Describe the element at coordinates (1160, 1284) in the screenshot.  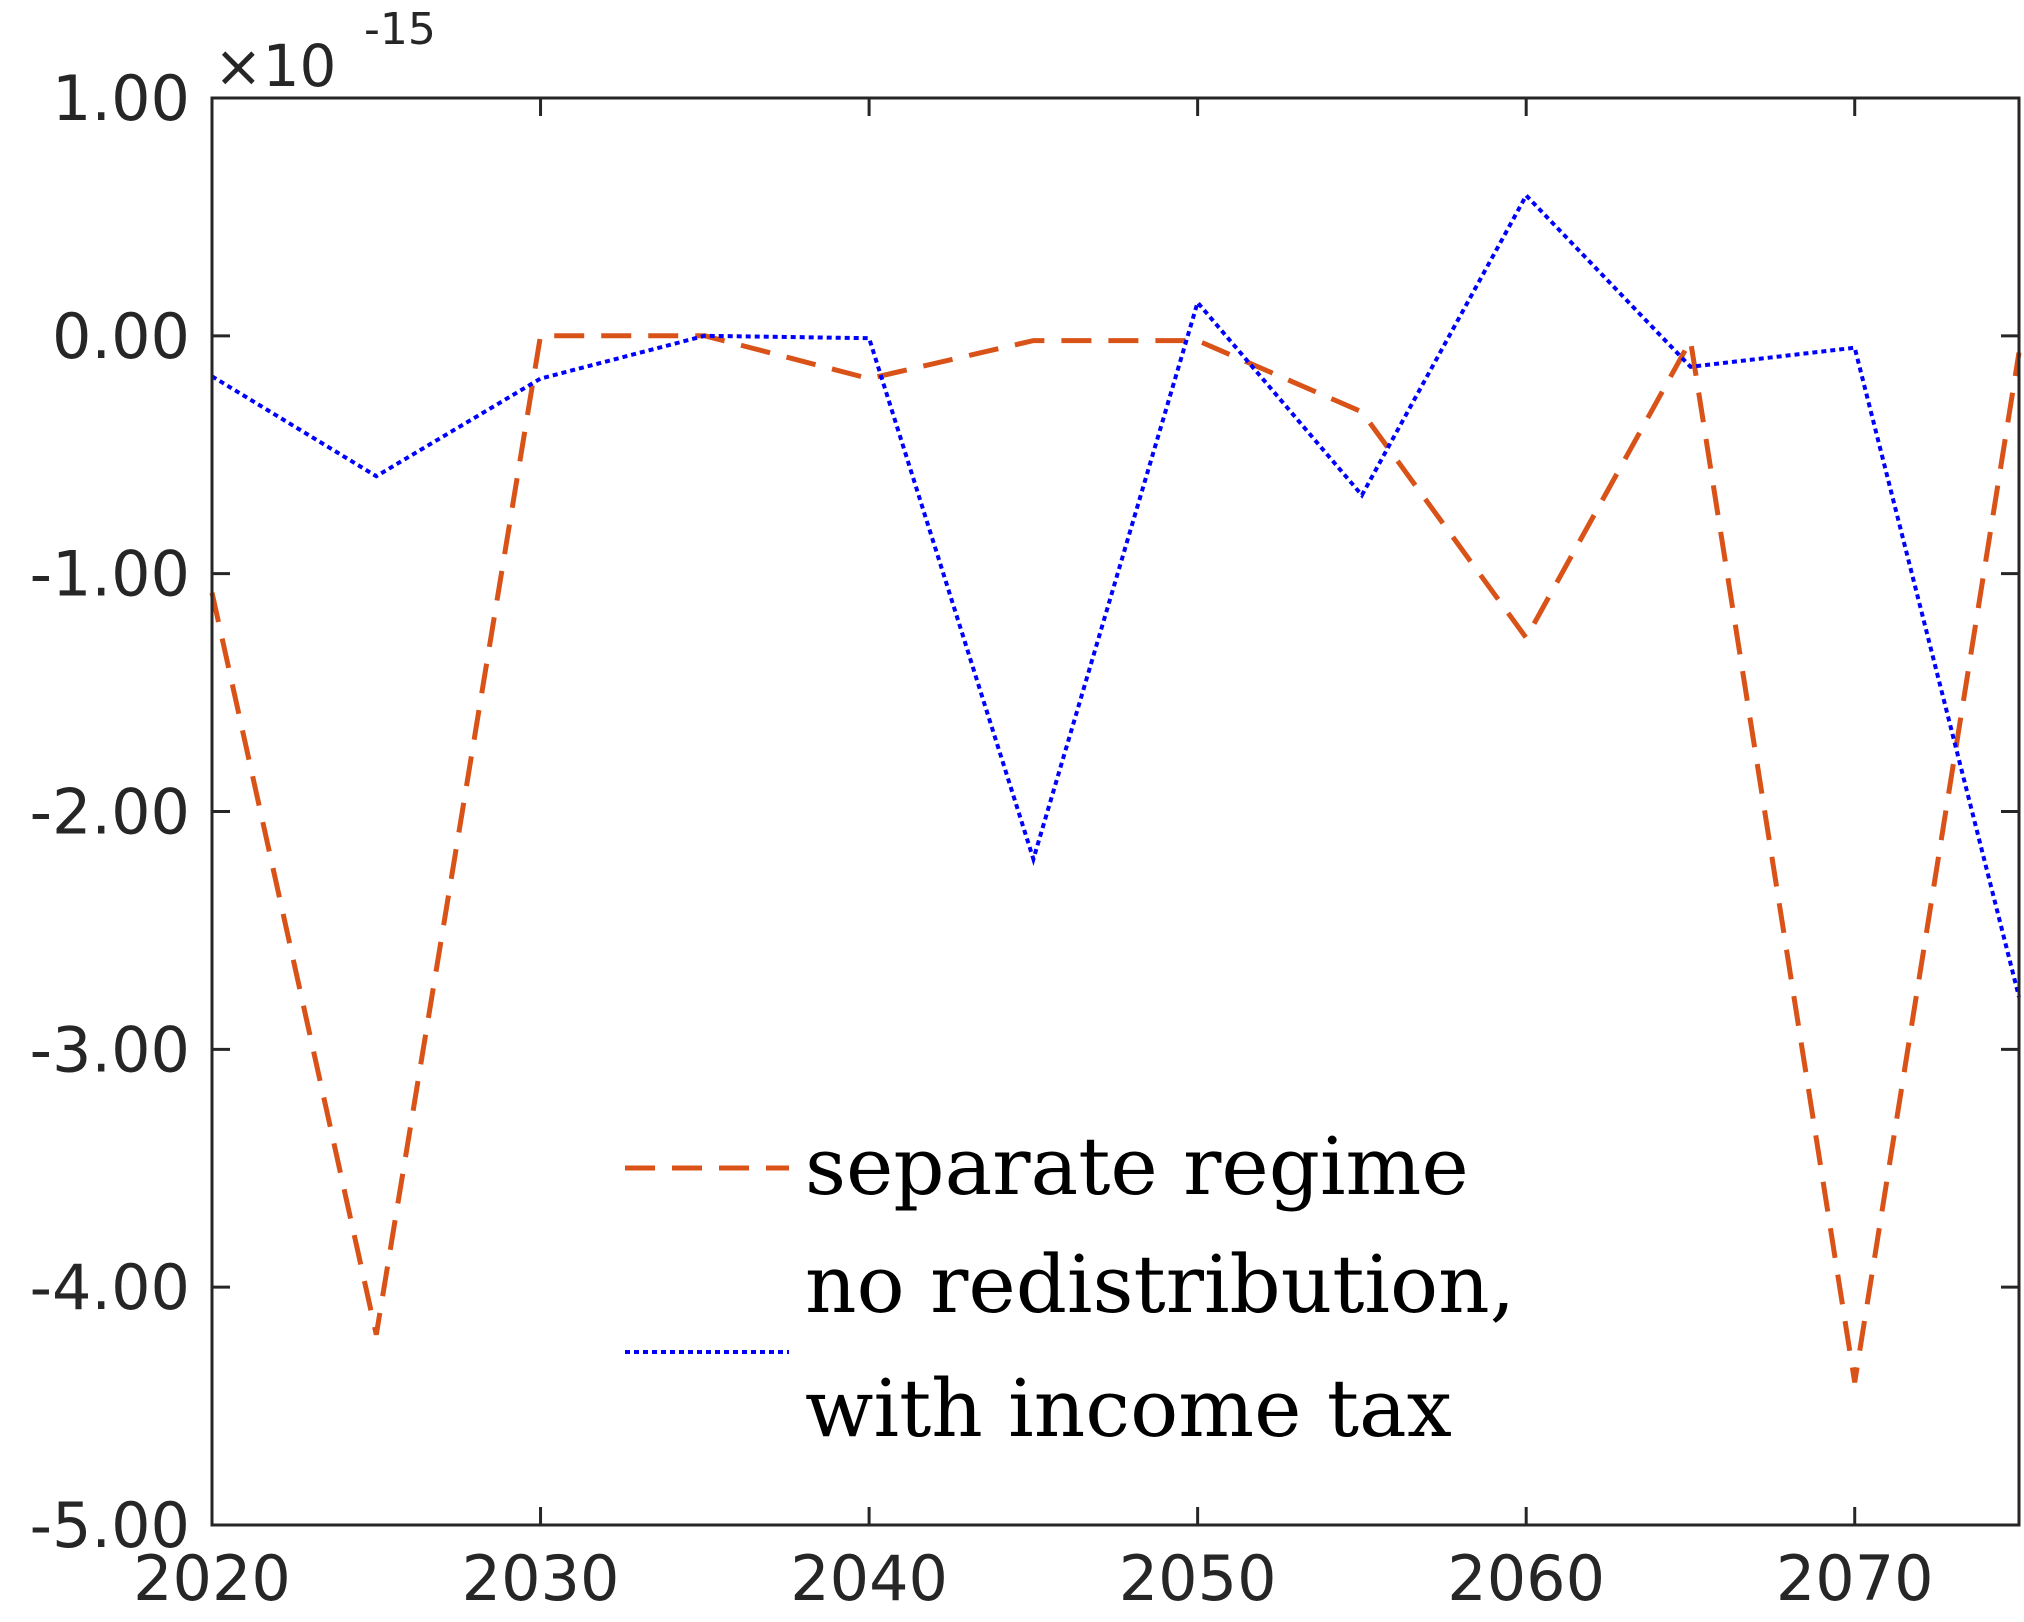
I see `legend-label-no-redistribution-line: no redistribution,` at that location.